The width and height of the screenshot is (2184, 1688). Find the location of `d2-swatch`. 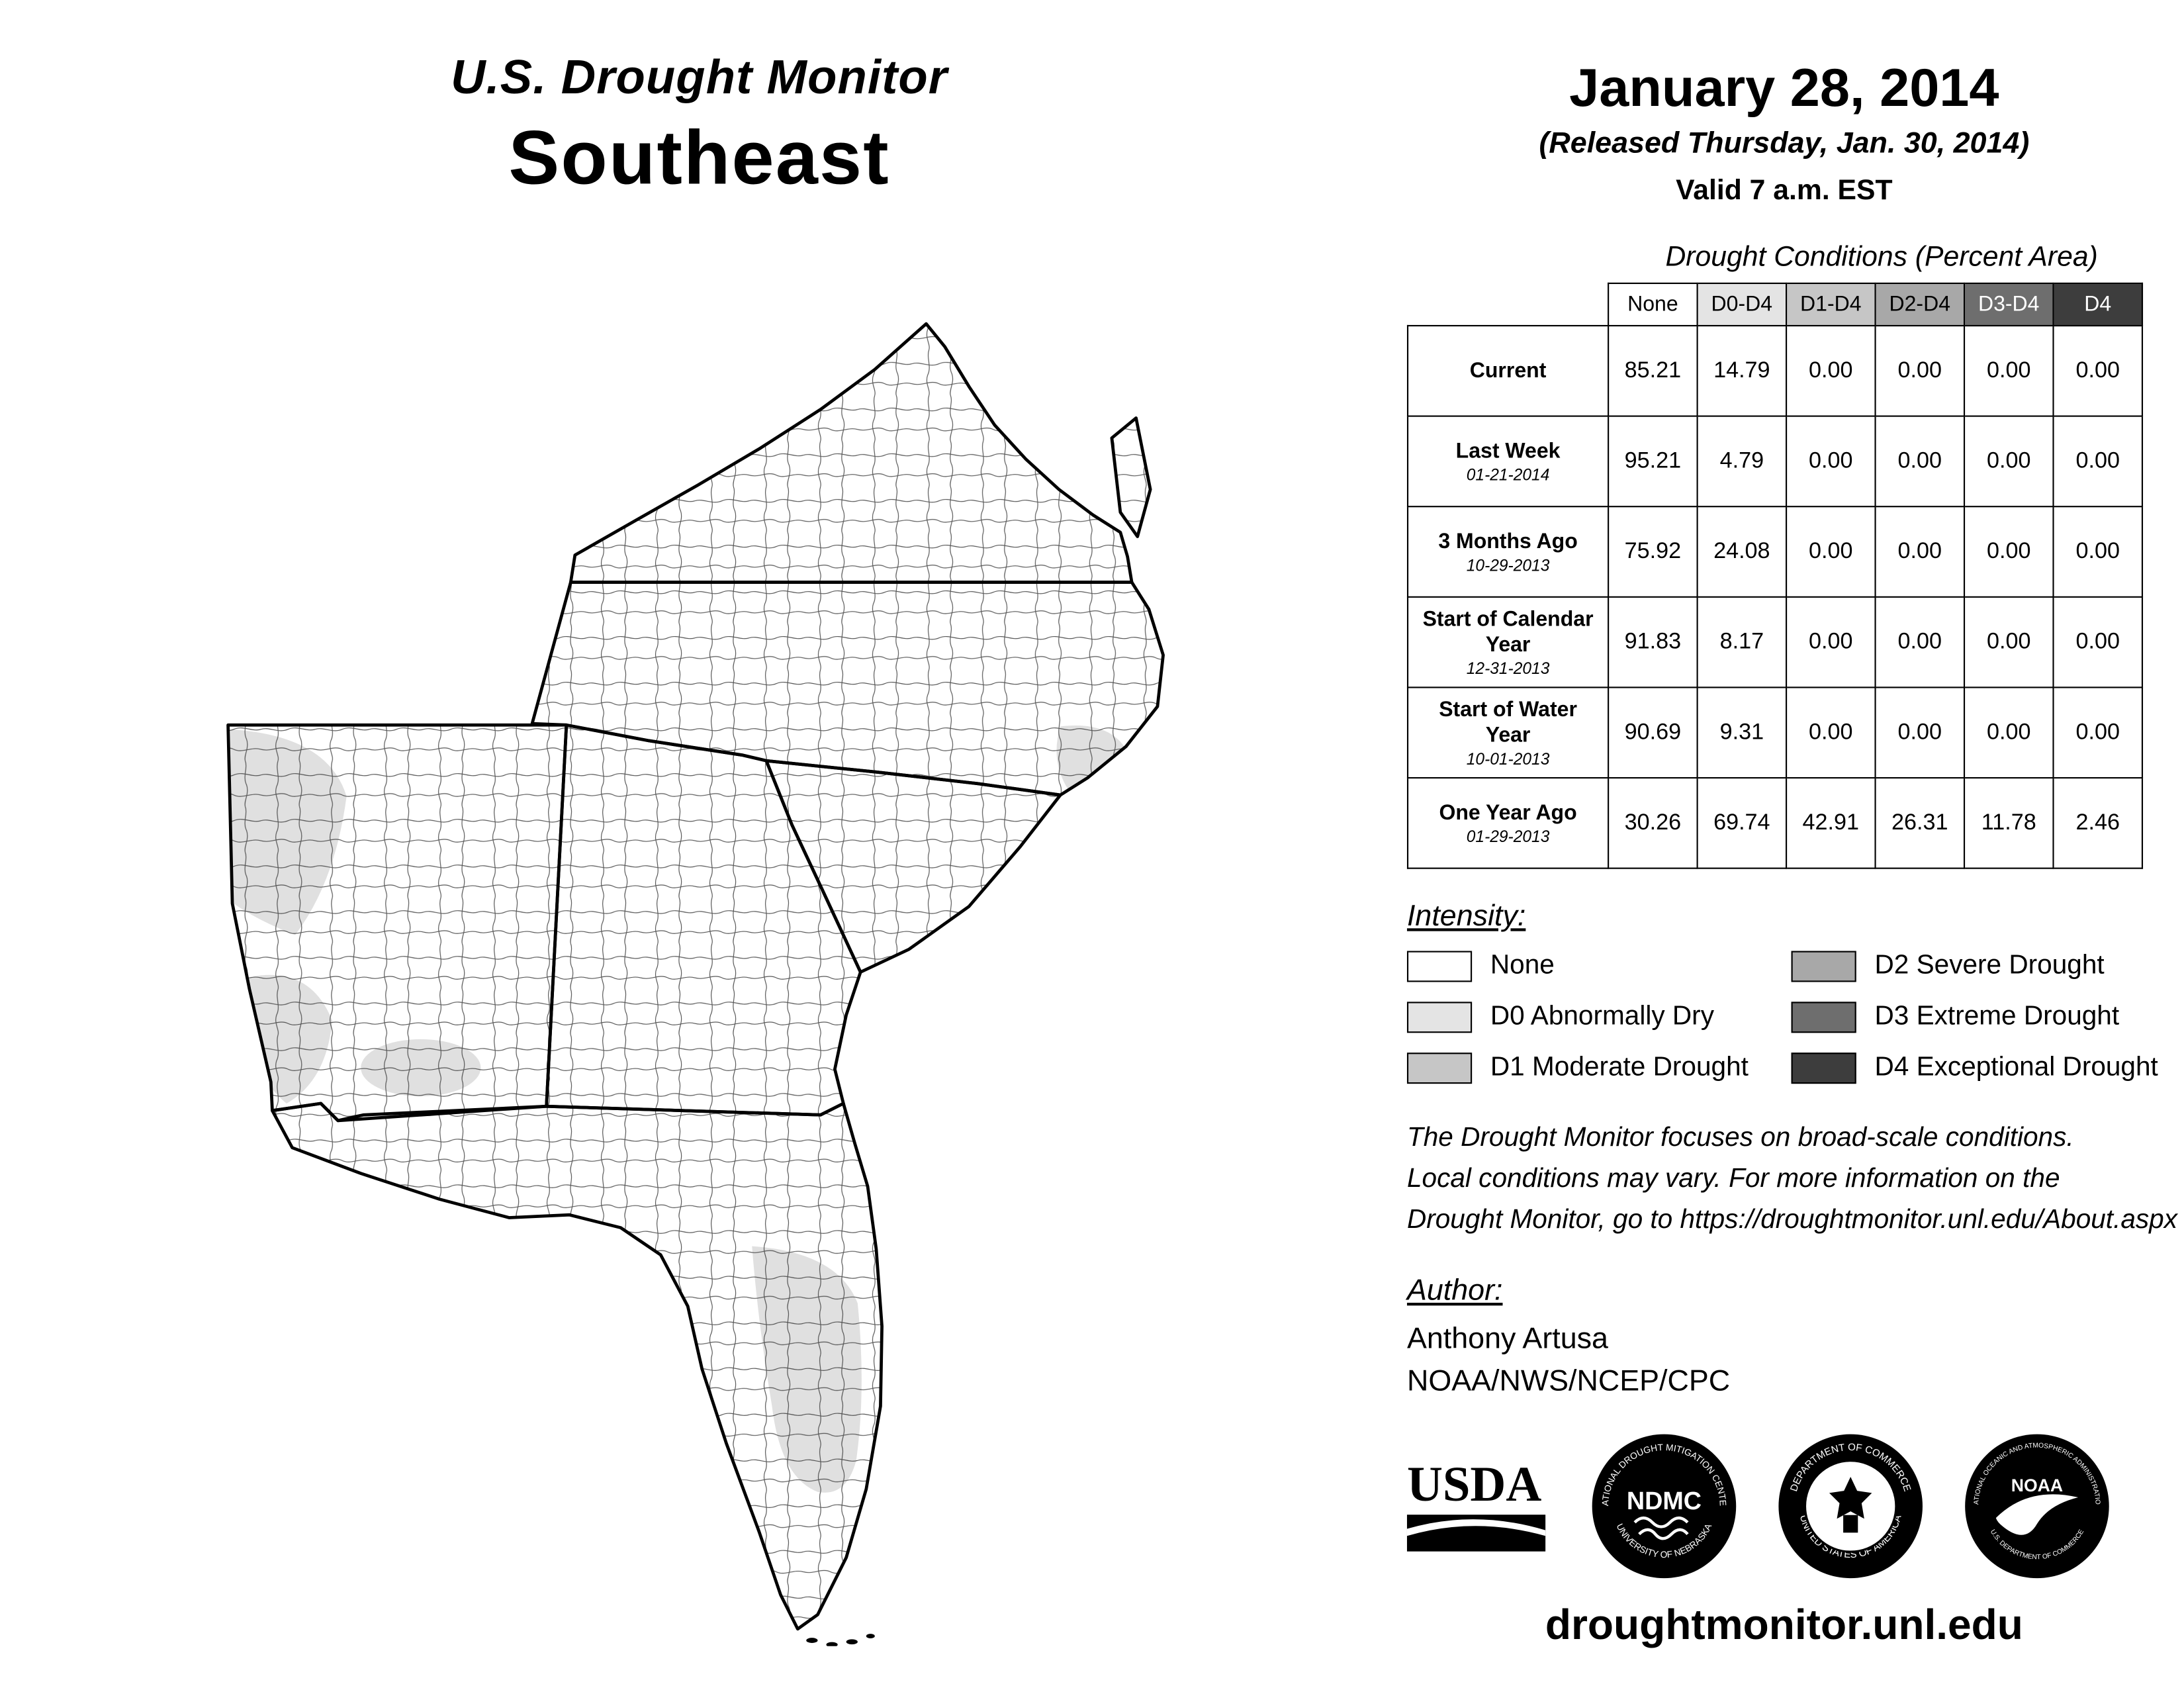

d2-swatch is located at coordinates (1823, 966).